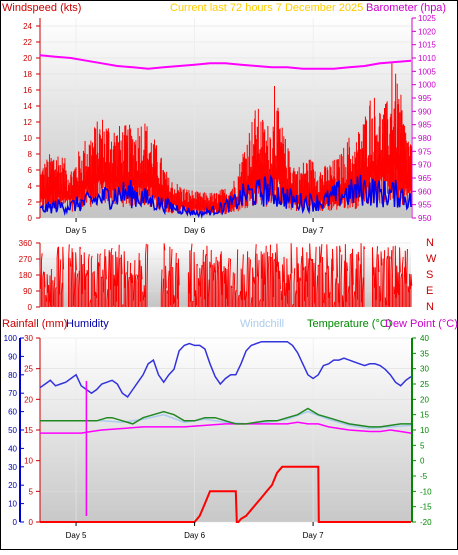 The width and height of the screenshot is (458, 555). Describe the element at coordinates (27, 106) in the screenshot. I see `windspeed-tick-label: 14` at that location.